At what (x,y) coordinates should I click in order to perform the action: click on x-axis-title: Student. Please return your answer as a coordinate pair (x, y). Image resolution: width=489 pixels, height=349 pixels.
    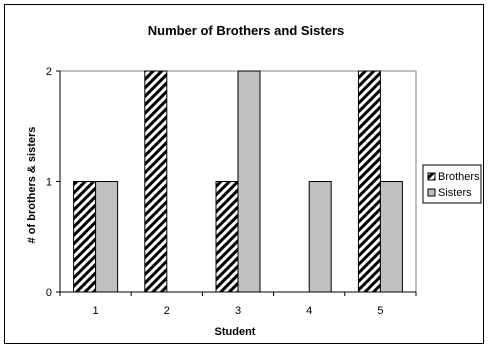
    Looking at the image, I should click on (235, 332).